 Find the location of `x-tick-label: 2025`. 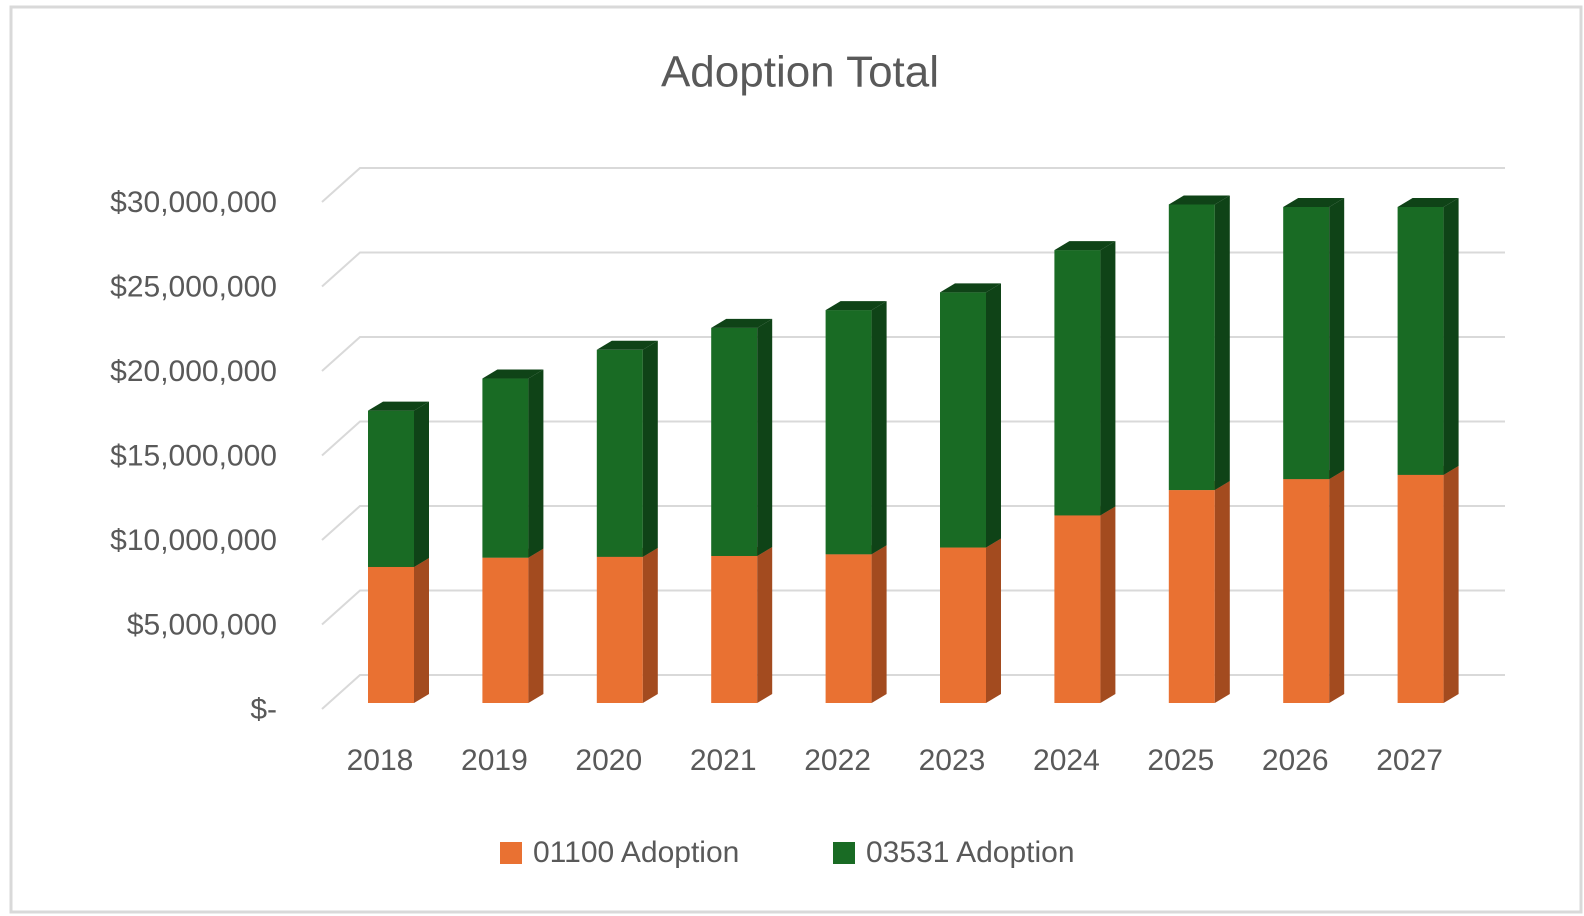

x-tick-label: 2025 is located at coordinates (1180, 760).